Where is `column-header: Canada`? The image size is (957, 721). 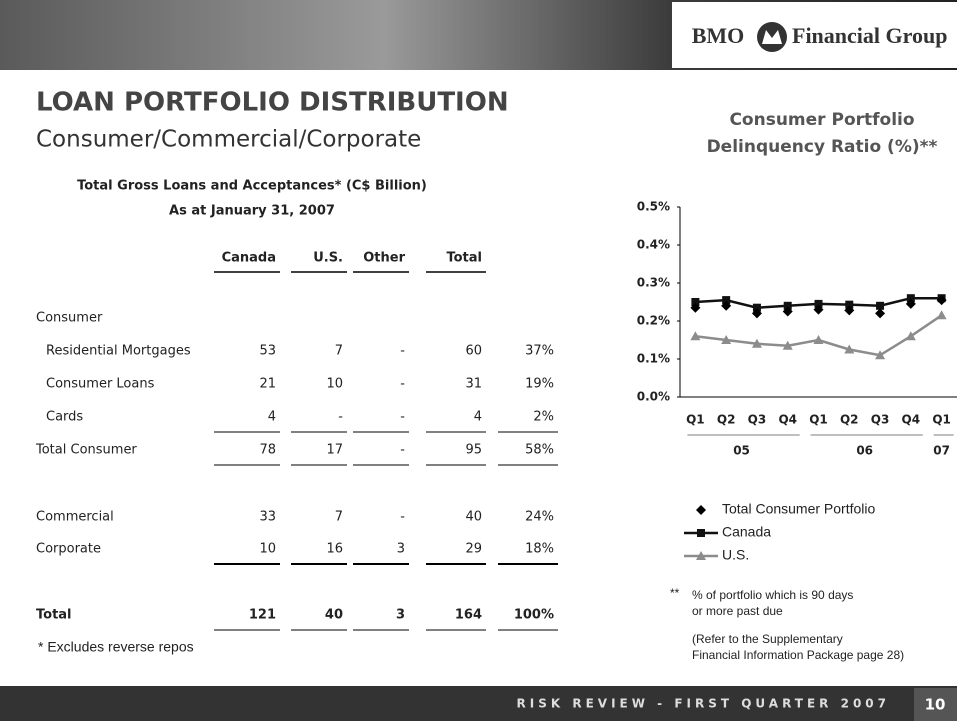 column-header: Canada is located at coordinates (249, 258).